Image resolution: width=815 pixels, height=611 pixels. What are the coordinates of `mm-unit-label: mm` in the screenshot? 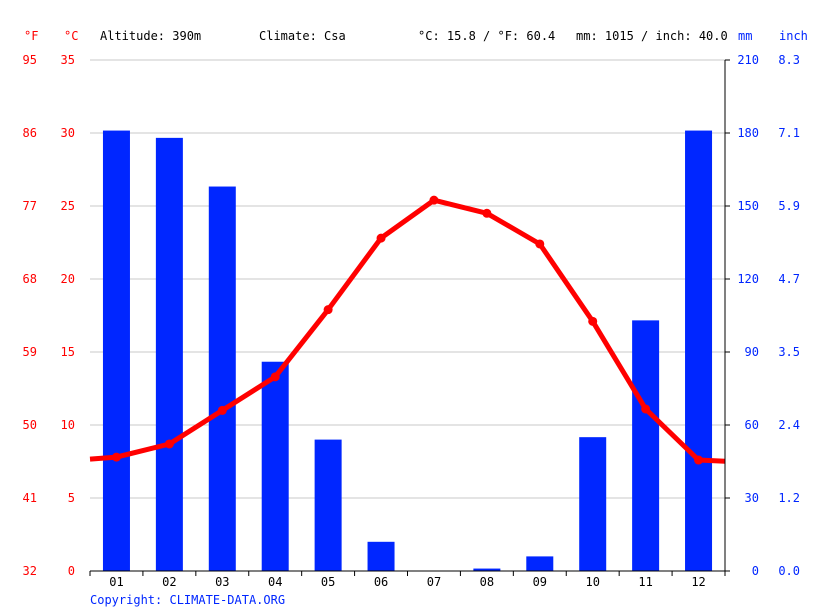 It's located at (745, 36).